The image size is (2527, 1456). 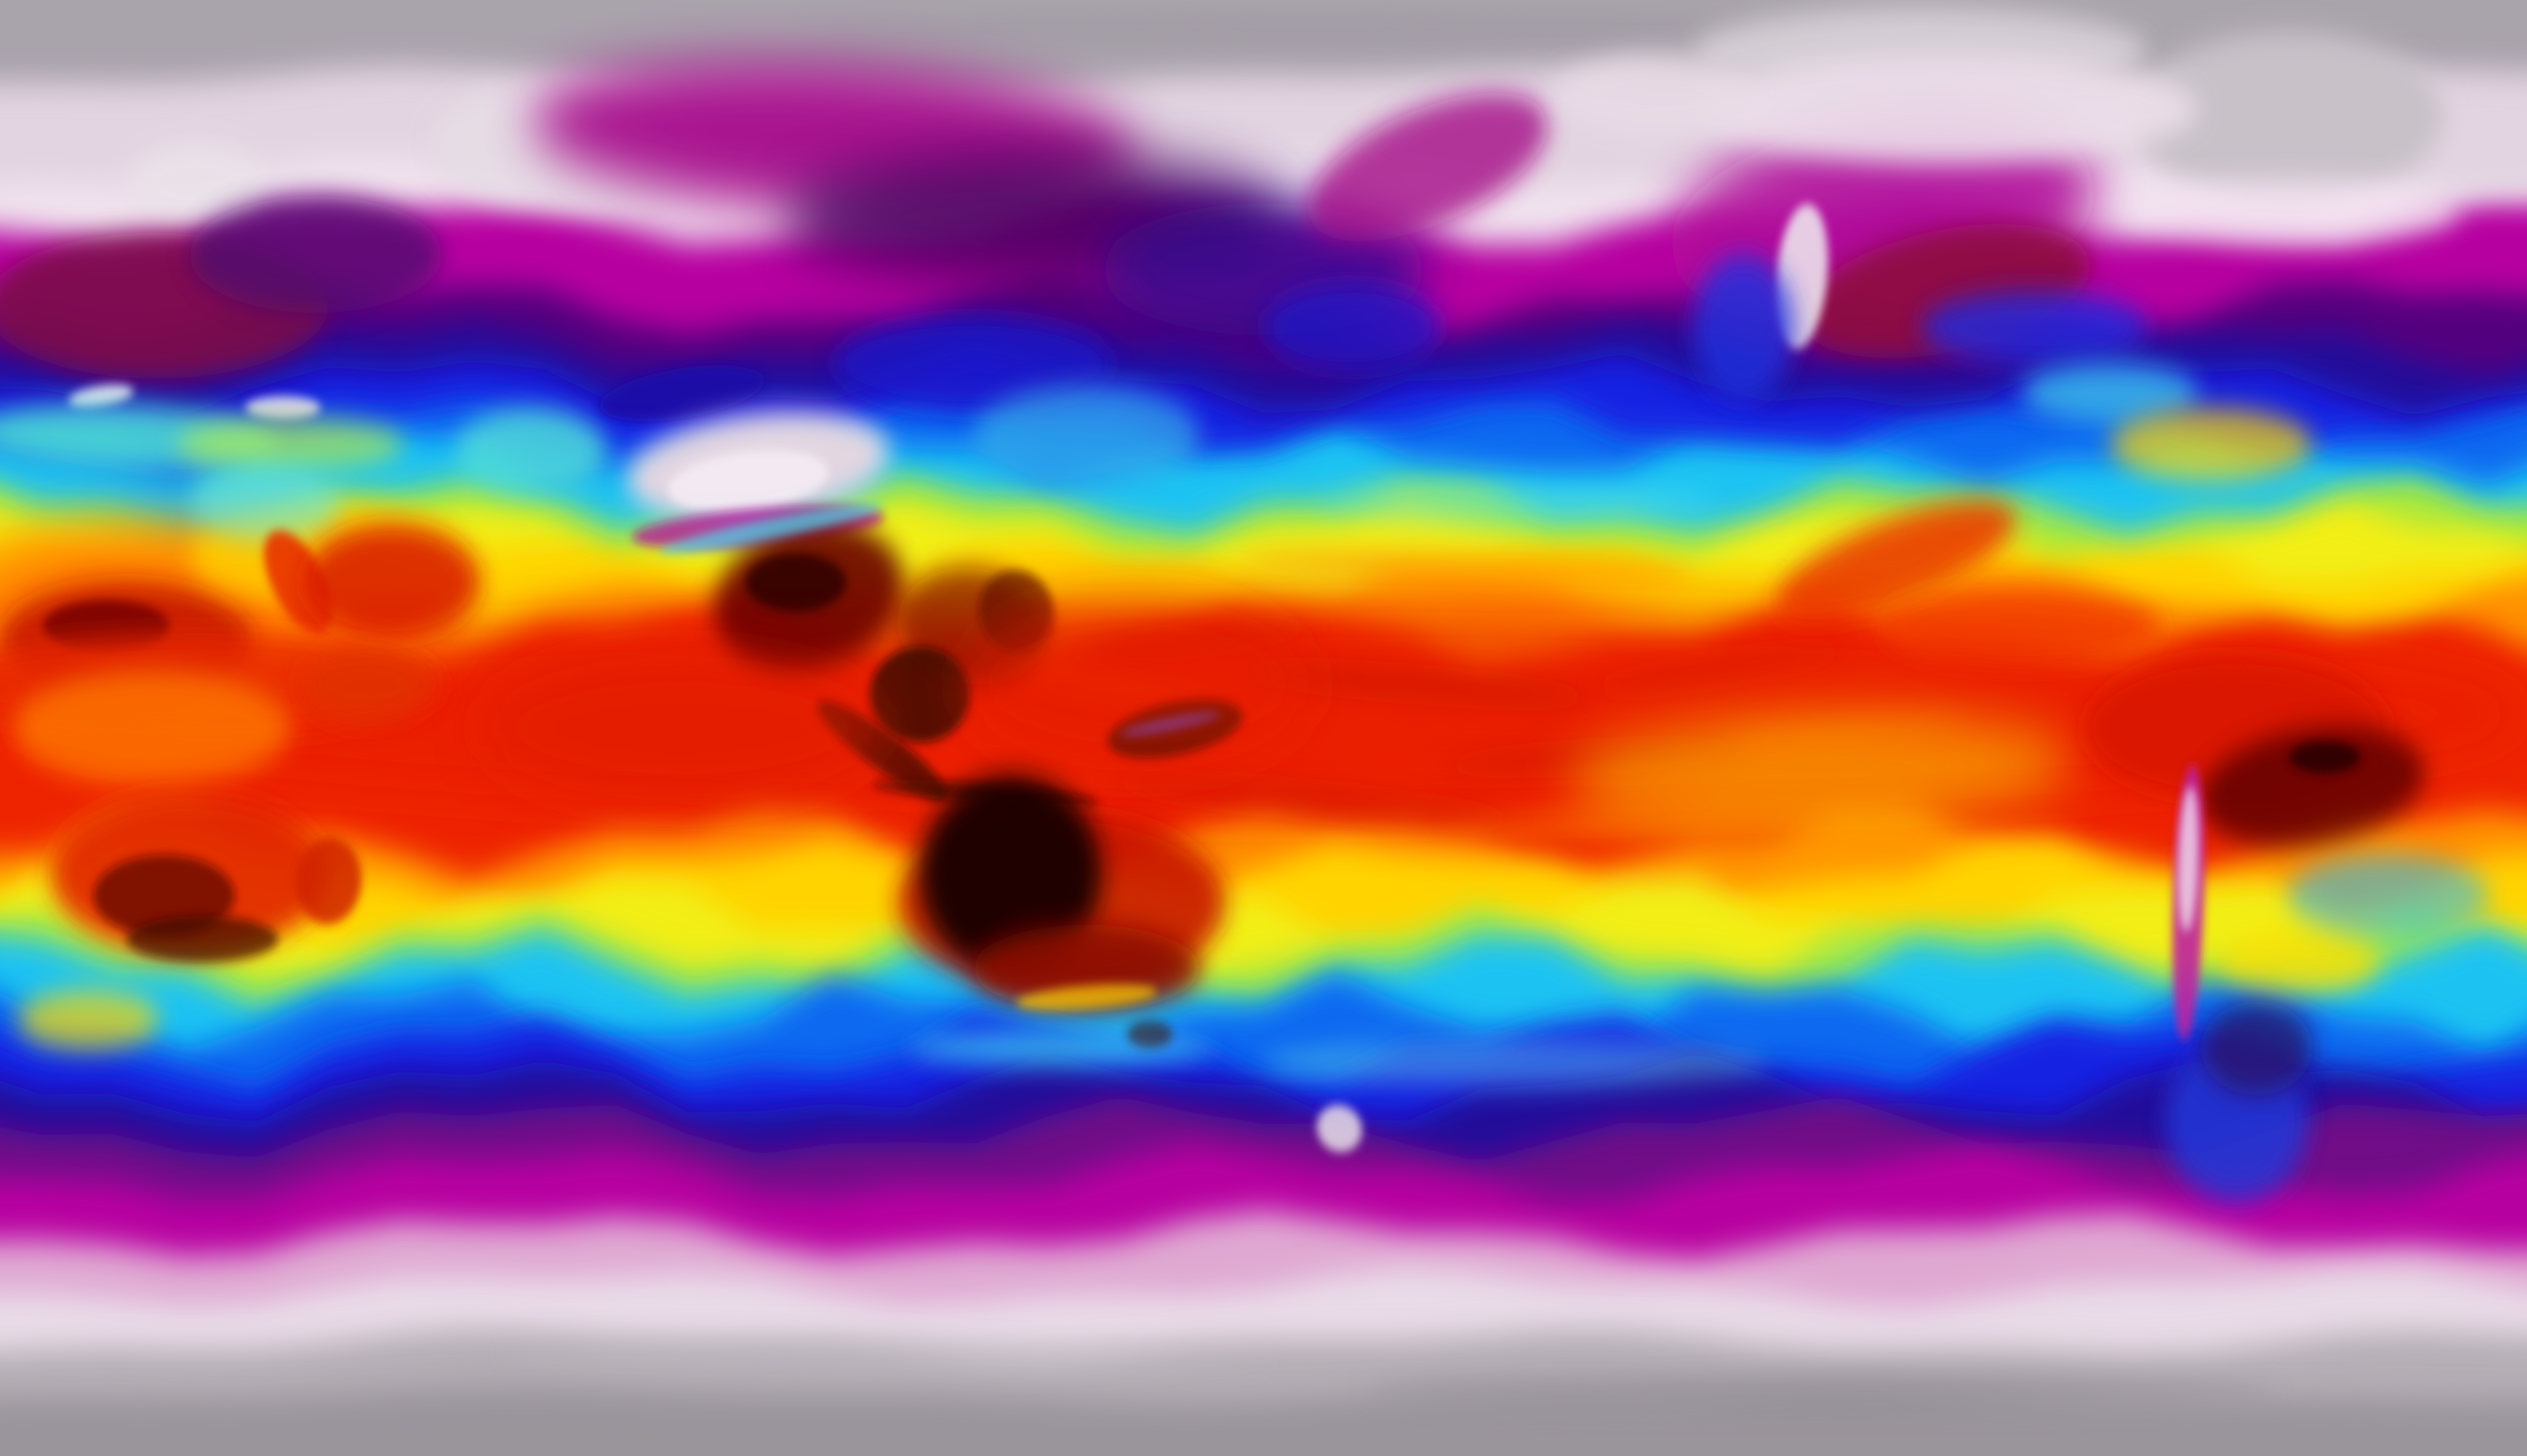 What do you see at coordinates (1086, 997) in the screenshot?
I see `australia-yellow-streaks` at bounding box center [1086, 997].